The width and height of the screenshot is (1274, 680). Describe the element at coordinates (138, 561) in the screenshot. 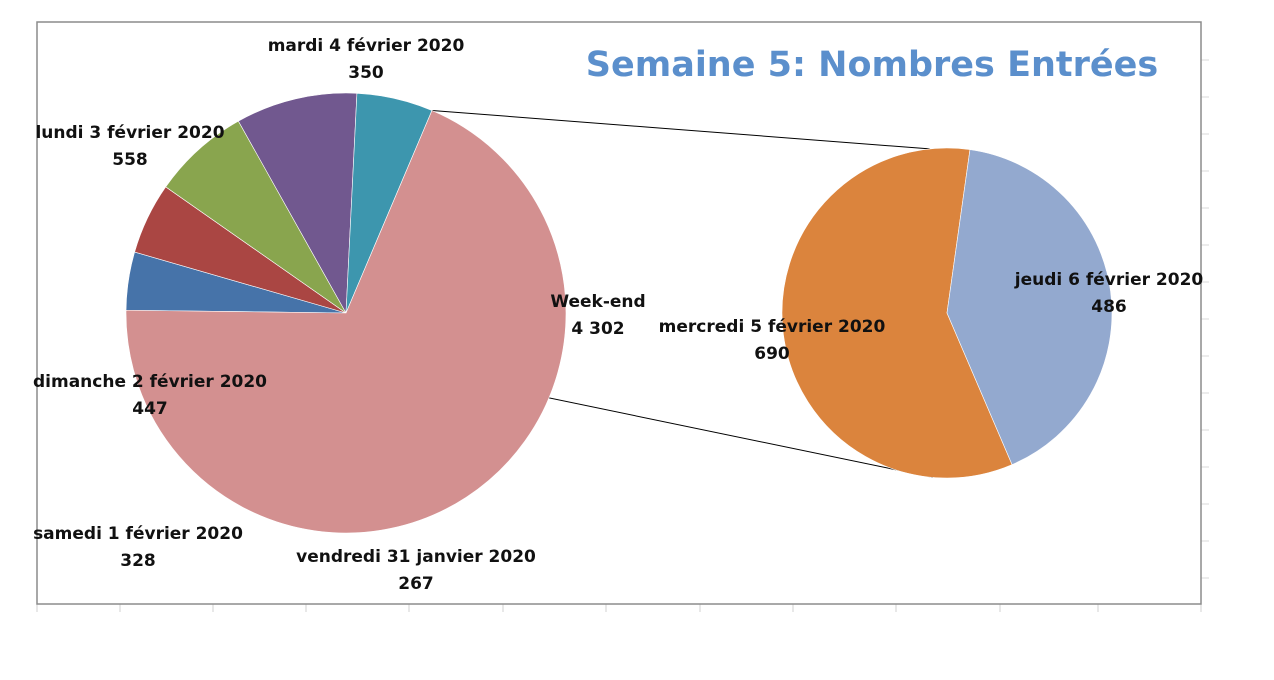

I see `label-value: 328` at that location.